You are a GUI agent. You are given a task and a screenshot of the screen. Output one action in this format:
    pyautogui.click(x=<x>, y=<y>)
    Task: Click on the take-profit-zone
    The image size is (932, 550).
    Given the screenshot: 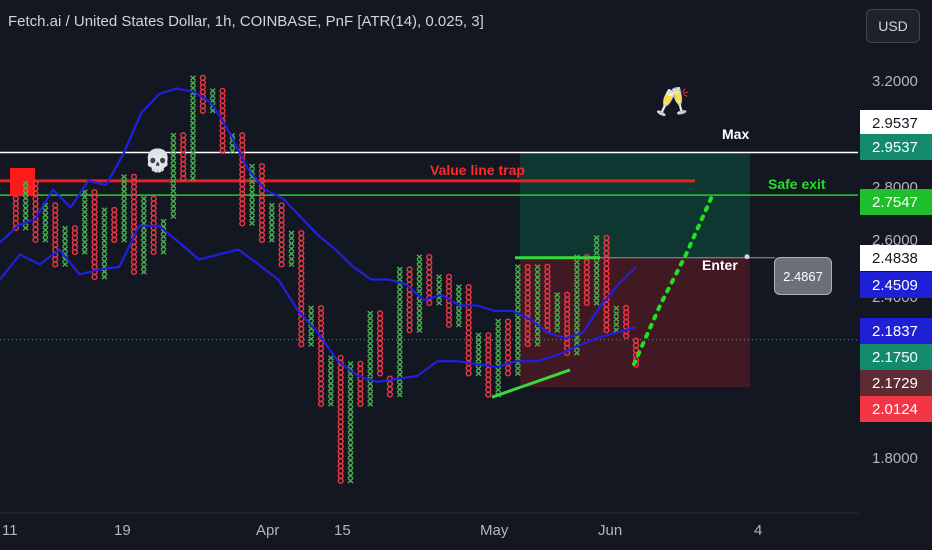 What is the action you would take?
    pyautogui.click(x=635, y=205)
    